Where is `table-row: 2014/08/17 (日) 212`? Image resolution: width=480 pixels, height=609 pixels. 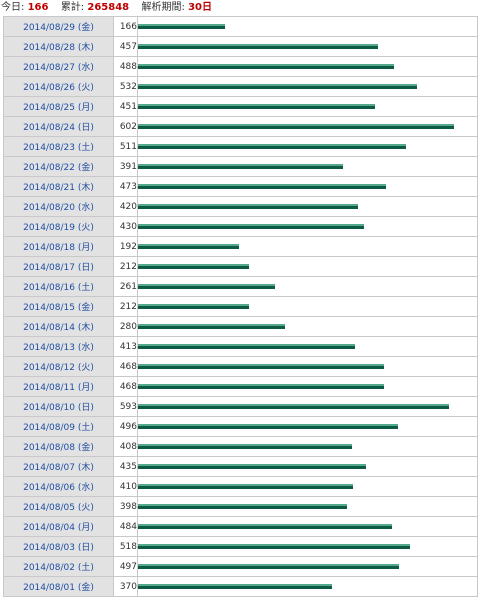
table-row: 2014/08/17 (日) 212 is located at coordinates (240, 266).